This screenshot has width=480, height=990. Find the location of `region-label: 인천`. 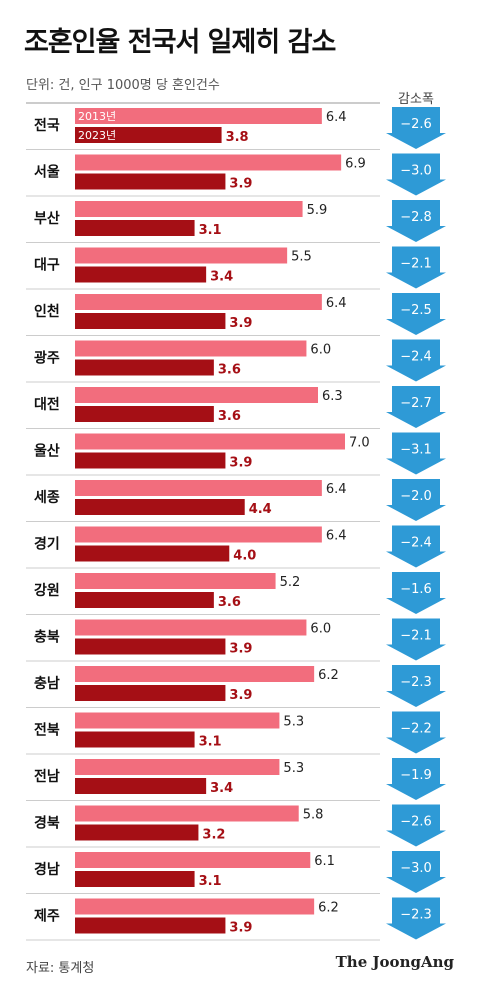

region-label: 인천 is located at coordinates (47, 311).